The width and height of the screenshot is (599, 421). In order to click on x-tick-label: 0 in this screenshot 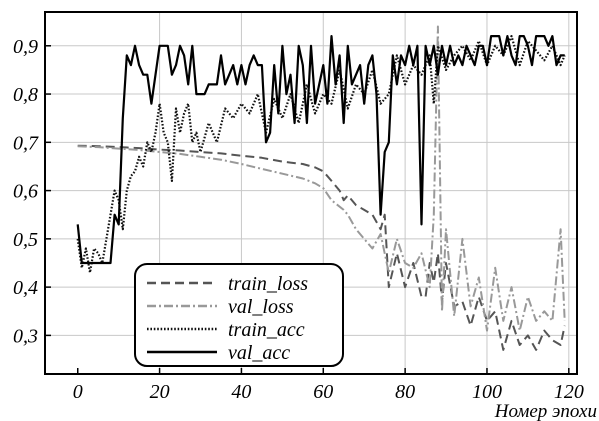, I will do `click(78, 392)`.